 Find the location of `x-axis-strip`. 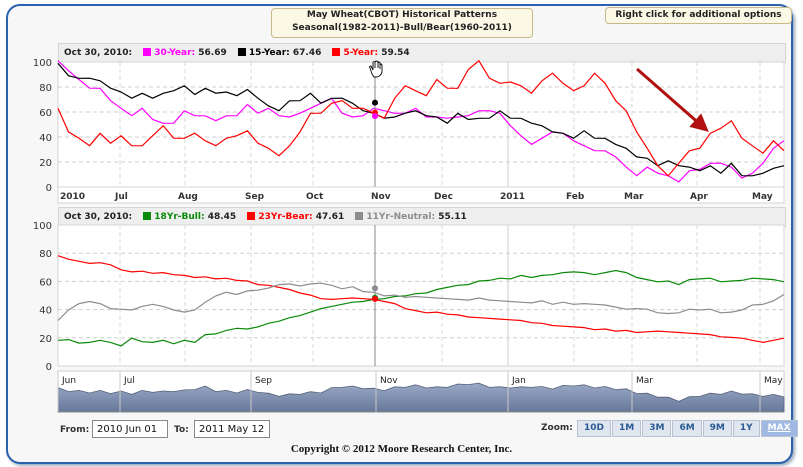

x-axis-strip is located at coordinates (421, 195).